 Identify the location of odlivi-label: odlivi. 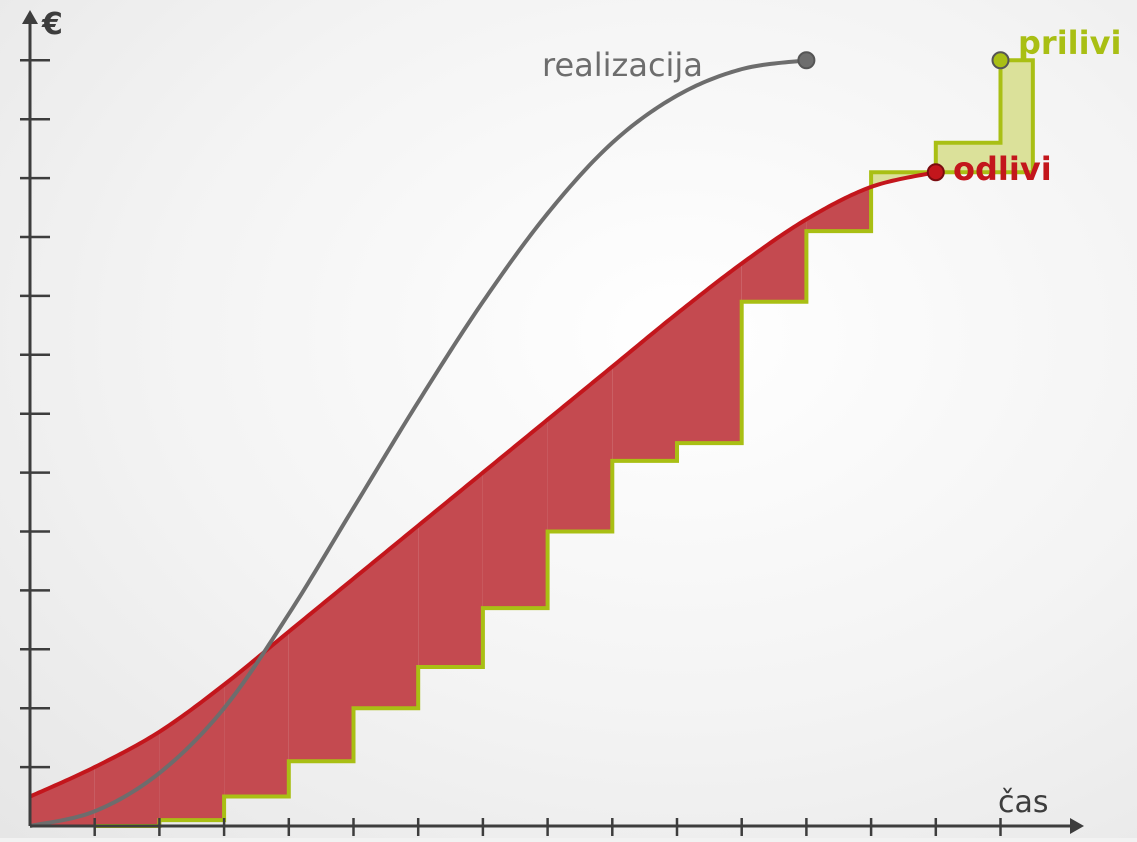
(1002, 169).